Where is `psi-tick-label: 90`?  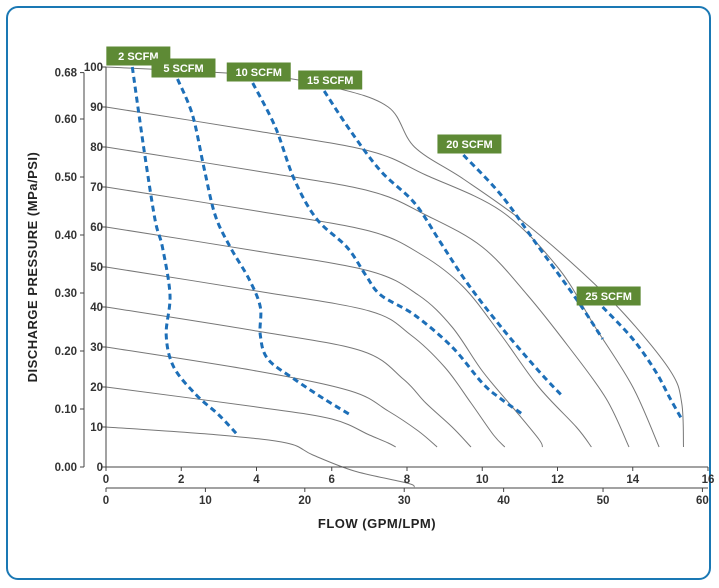 psi-tick-label: 90 is located at coordinates (96, 108).